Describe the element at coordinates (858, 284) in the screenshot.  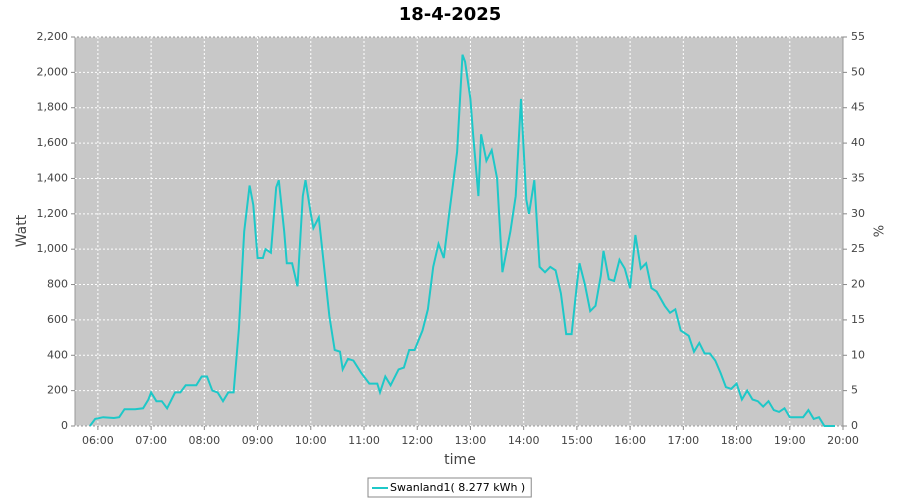
I see `y2-tick-label: 20` at that location.